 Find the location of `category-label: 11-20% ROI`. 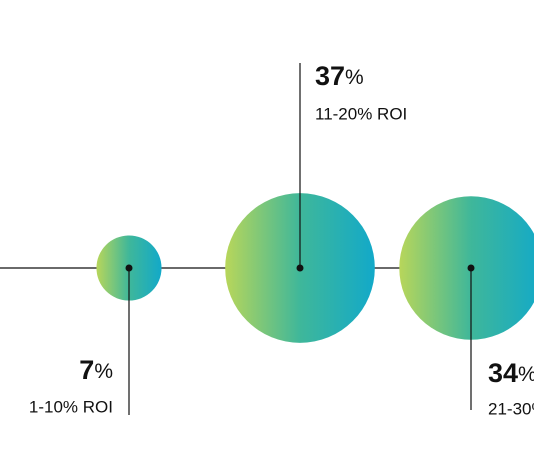

category-label: 11-20% ROI is located at coordinates (361, 113).